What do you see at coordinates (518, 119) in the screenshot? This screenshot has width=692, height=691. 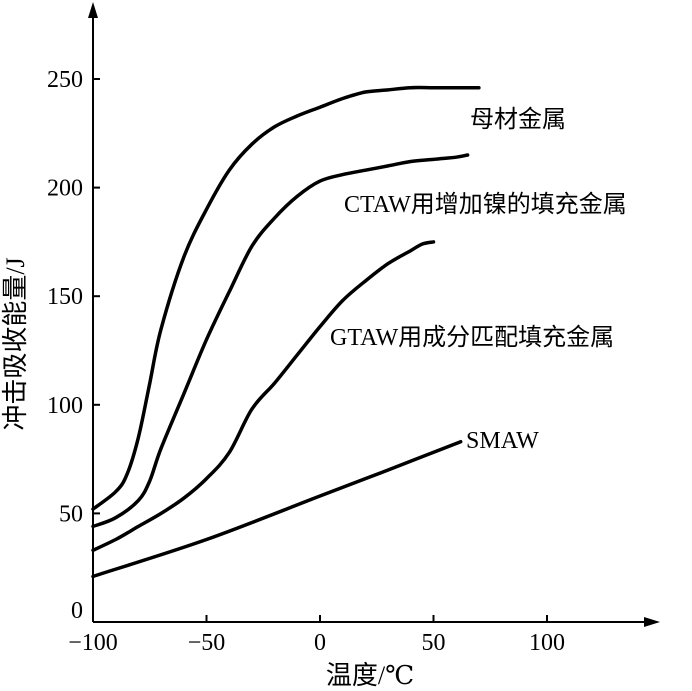 I see `series-label-base-metal: 母材金属` at bounding box center [518, 119].